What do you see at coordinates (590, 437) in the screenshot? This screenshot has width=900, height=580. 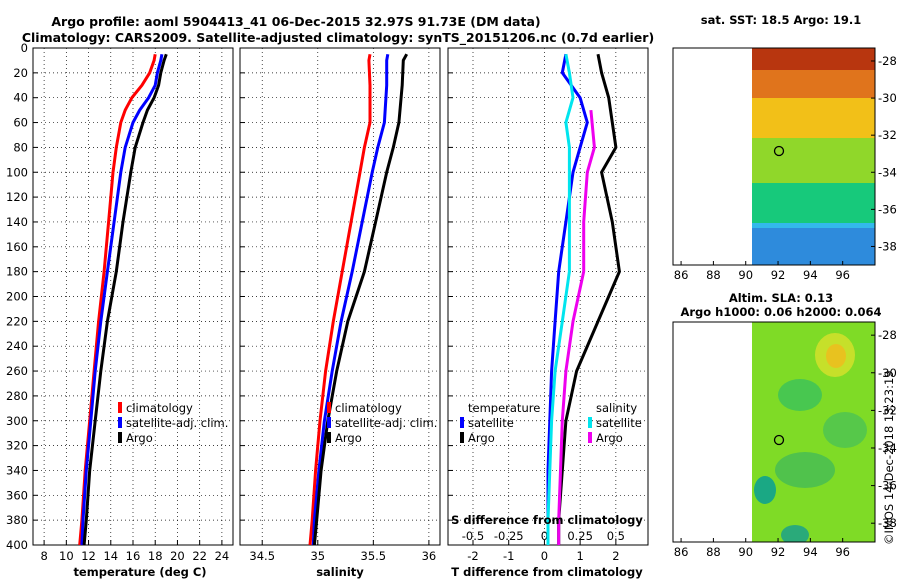 I see `legend-swatch-s-argo` at bounding box center [590, 437].